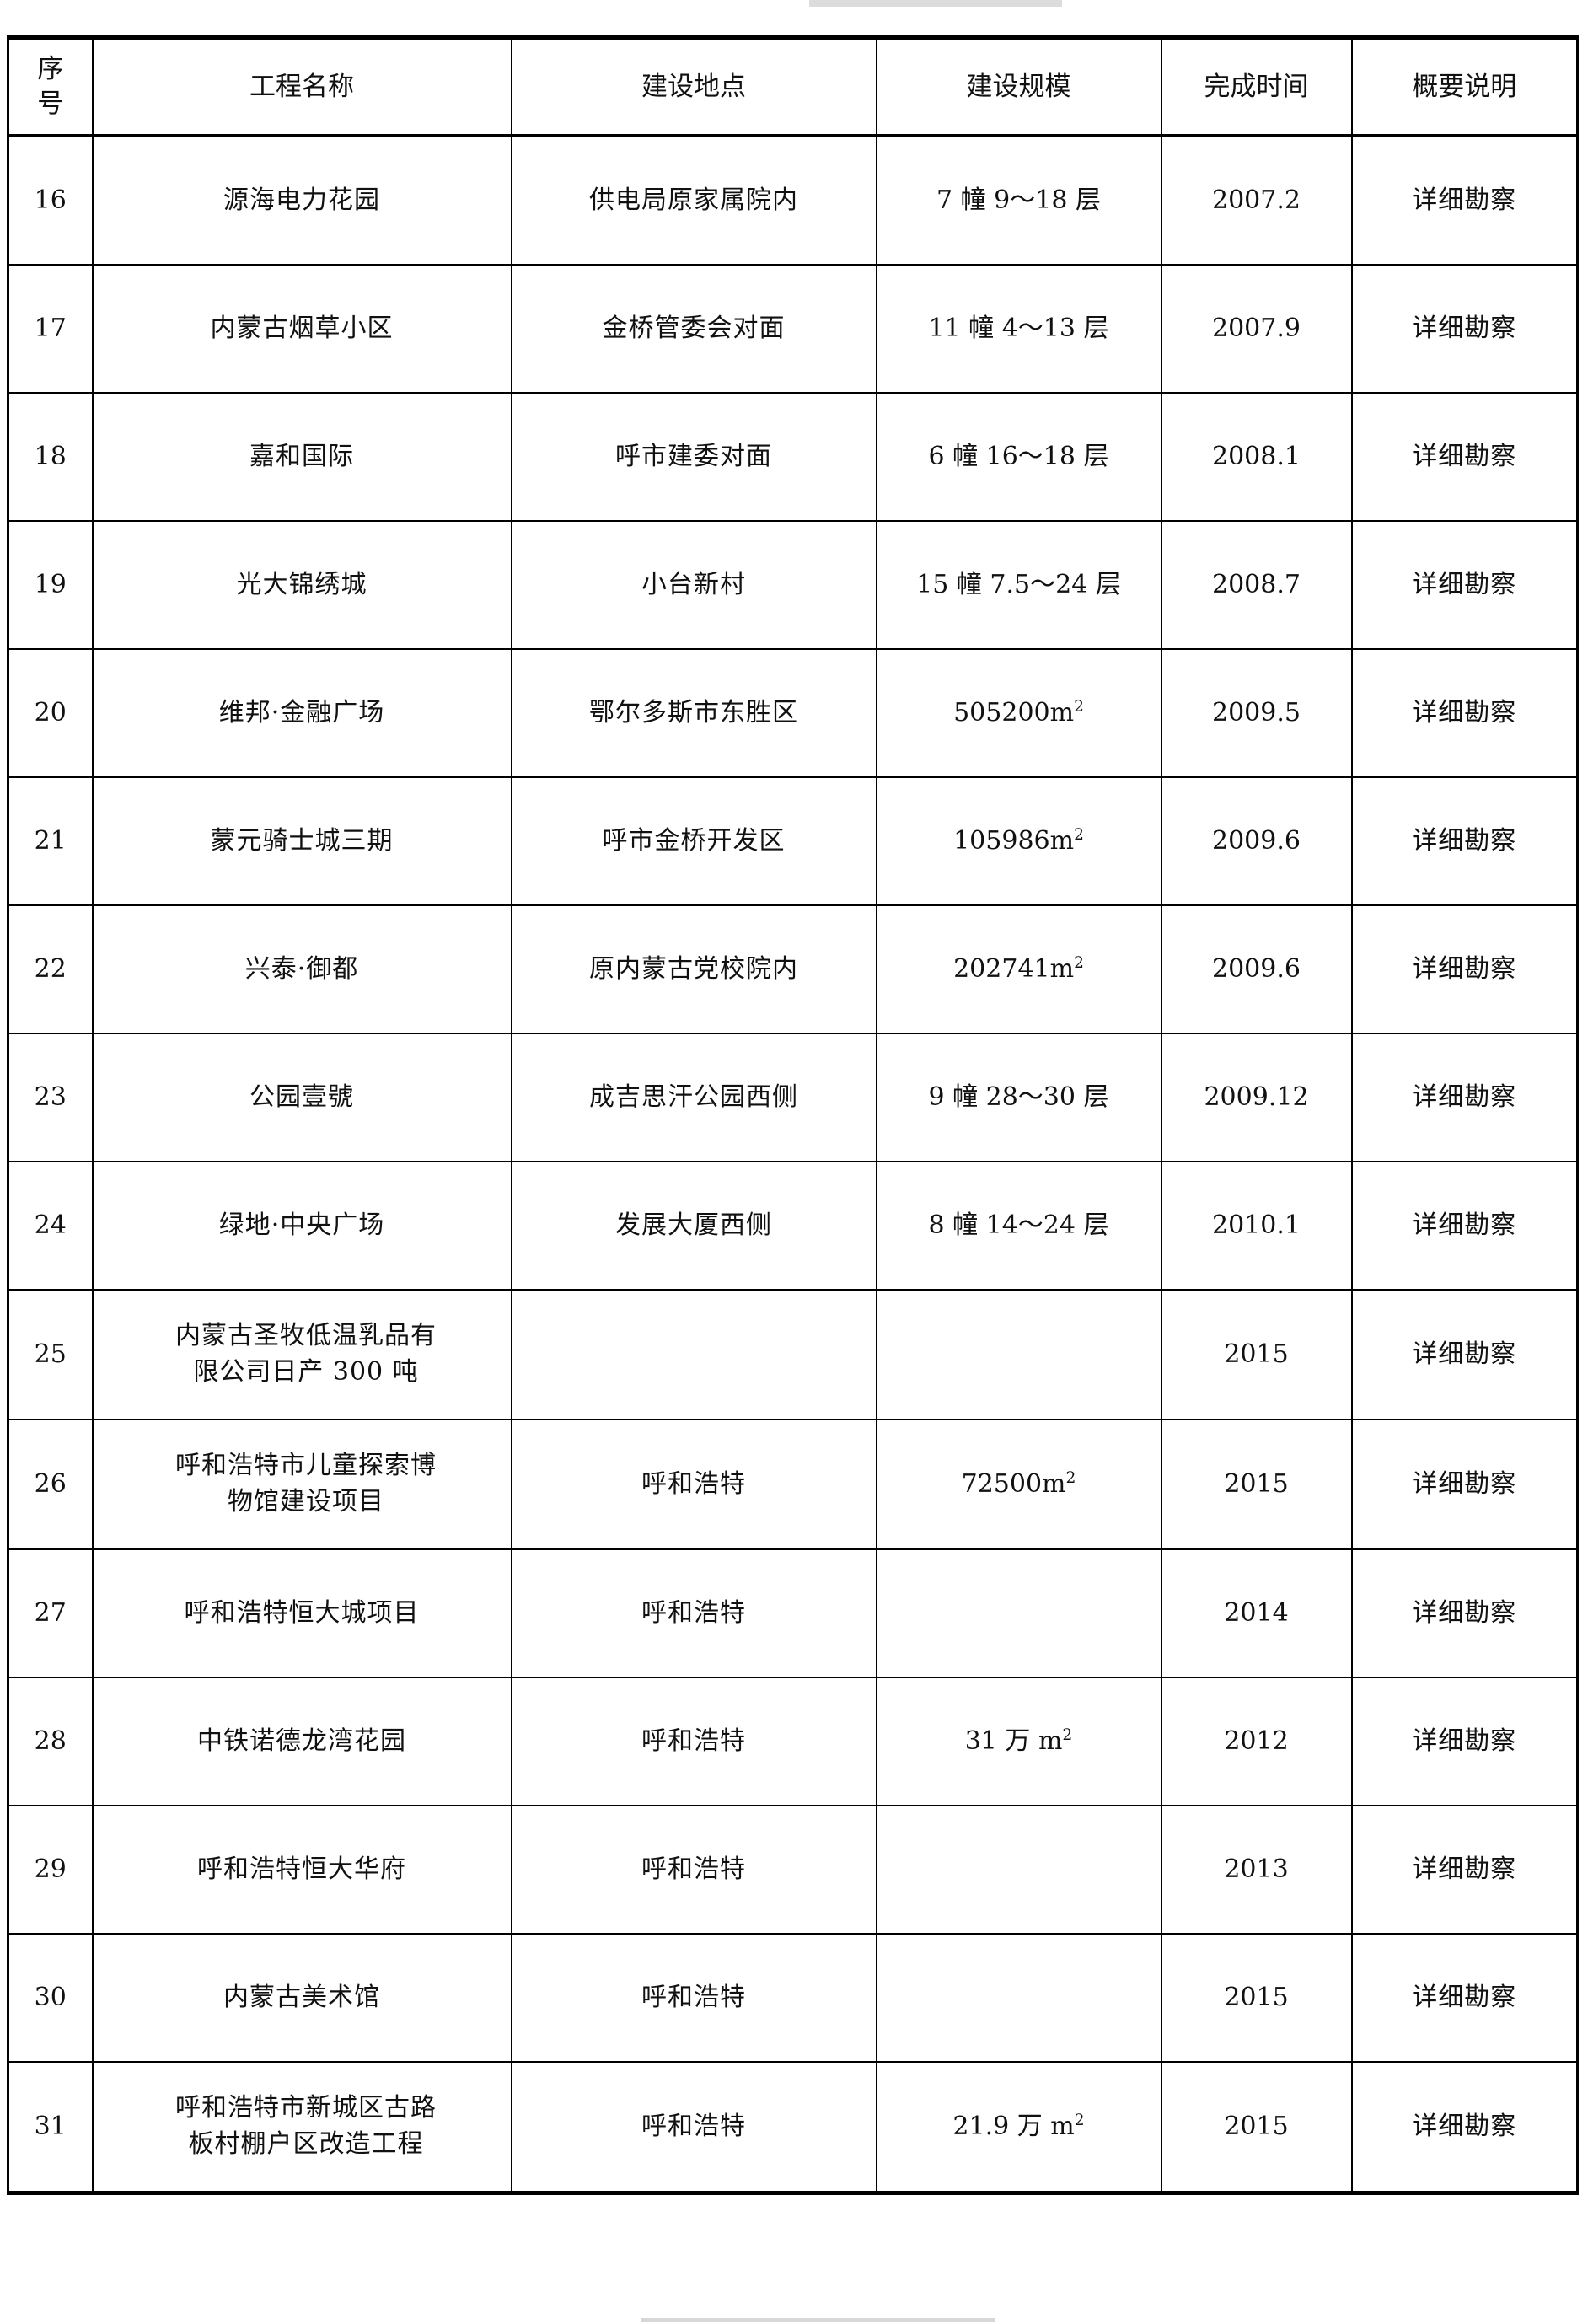  What do you see at coordinates (793, 969) in the screenshot?
I see `table-row: 22 兴泰·御都 原内蒙古党校院内 202741m2 2009.6 详细勘察` at bounding box center [793, 969].